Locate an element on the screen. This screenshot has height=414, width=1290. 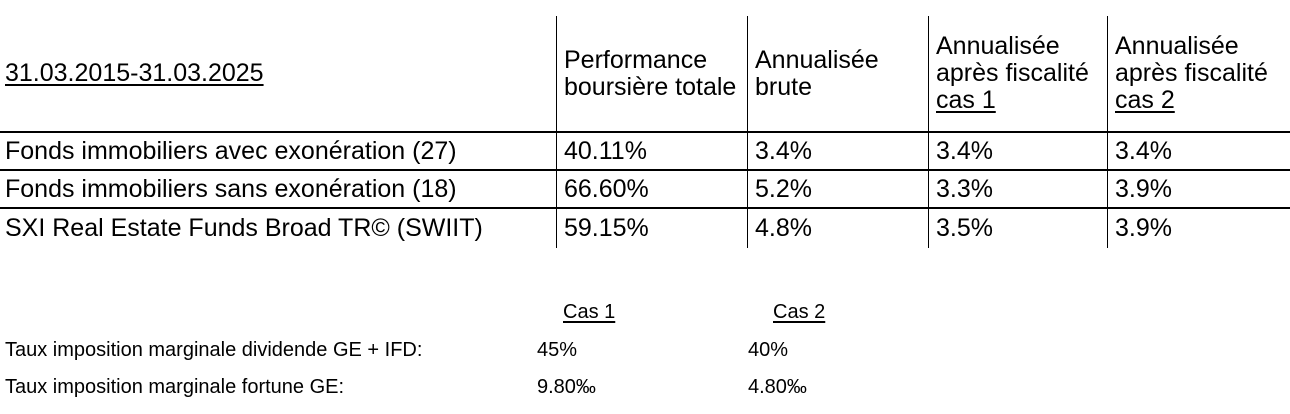
header-case-label: cas 1 is located at coordinates (966, 100).